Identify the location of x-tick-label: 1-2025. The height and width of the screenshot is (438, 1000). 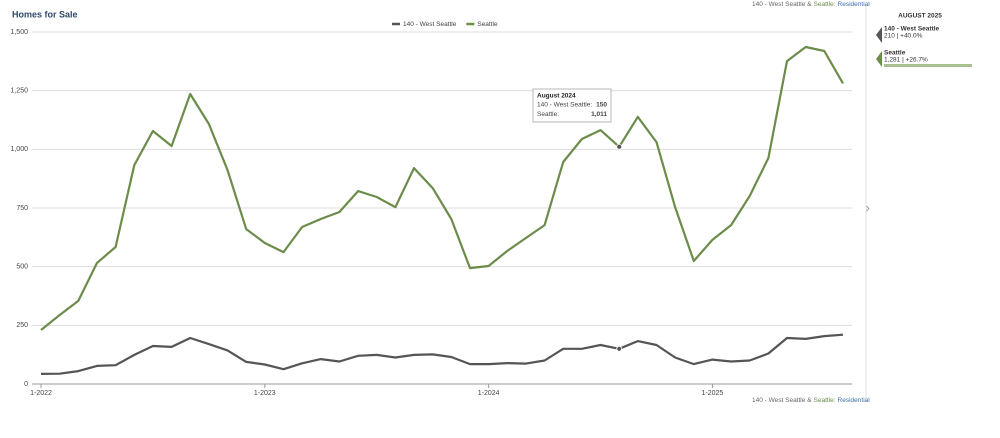
(713, 393).